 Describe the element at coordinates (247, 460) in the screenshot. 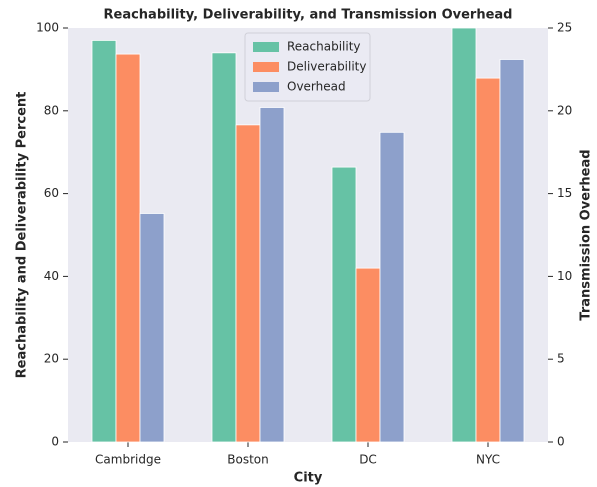

I see `x-tick-label: Boston` at that location.